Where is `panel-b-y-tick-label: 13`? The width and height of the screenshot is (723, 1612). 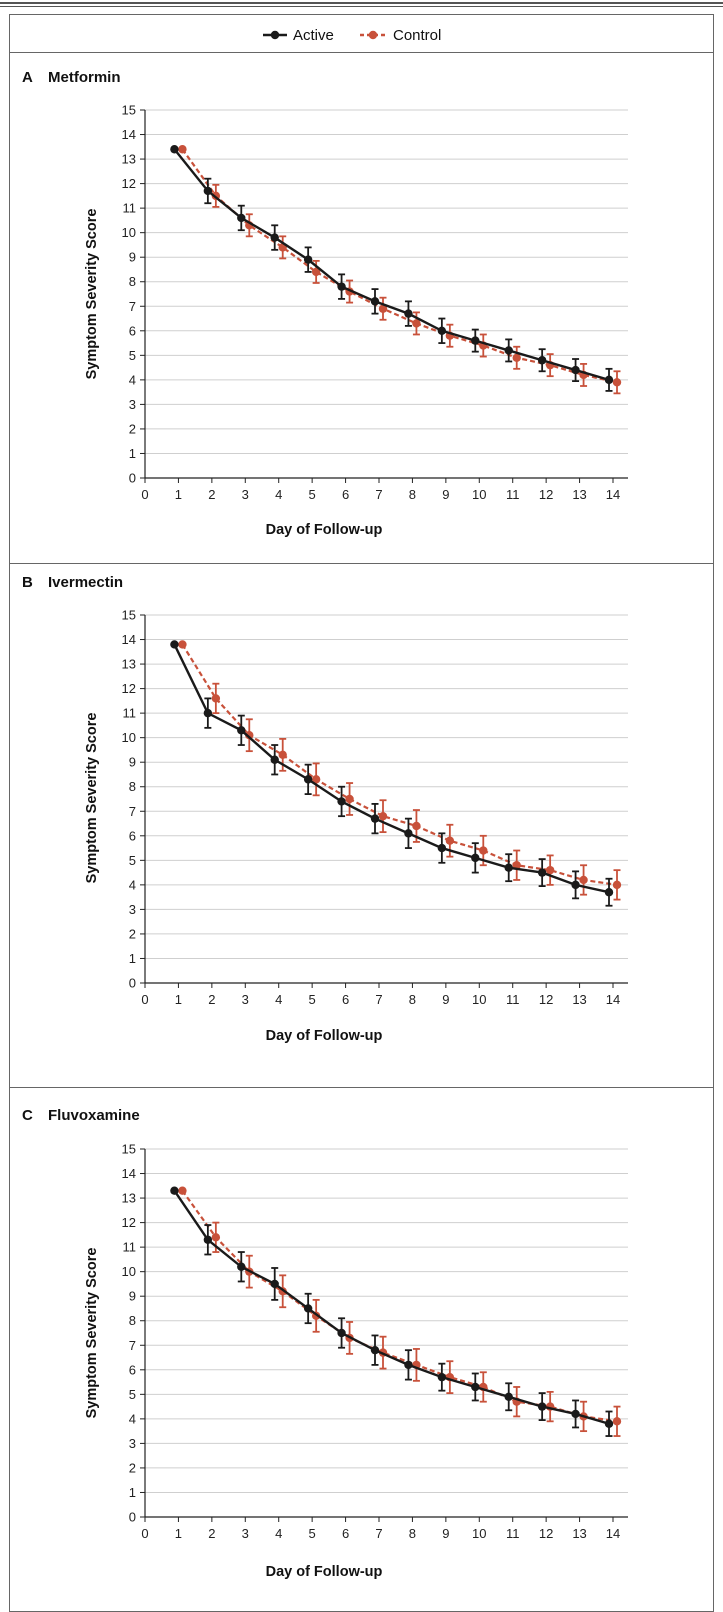
panel-b-y-tick-label: 13 is located at coordinates (129, 664).